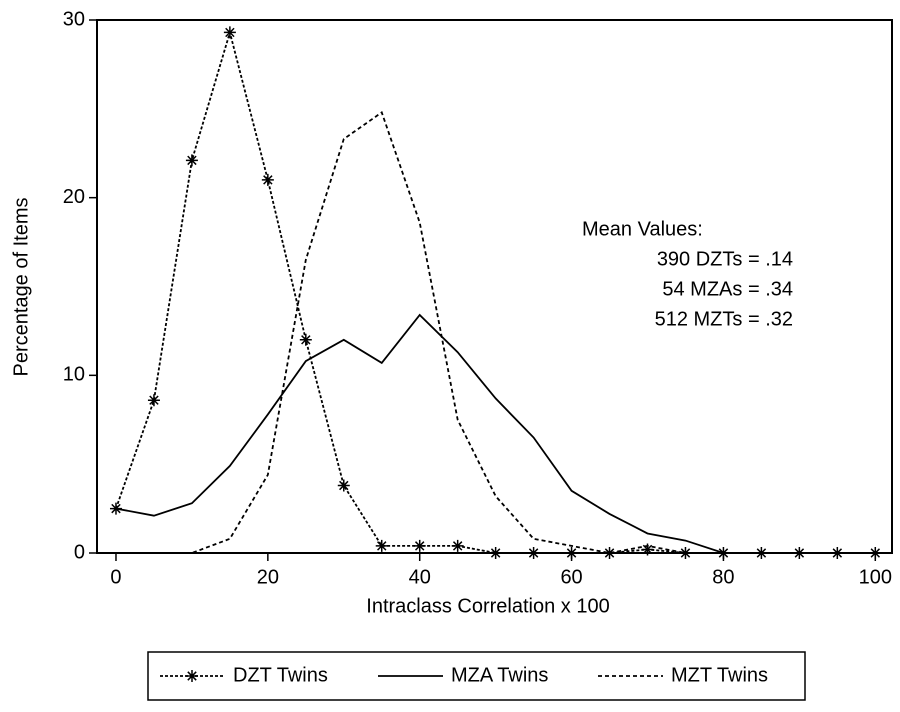  What do you see at coordinates (642, 229) in the screenshot?
I see `annotation: Mean Values:` at bounding box center [642, 229].